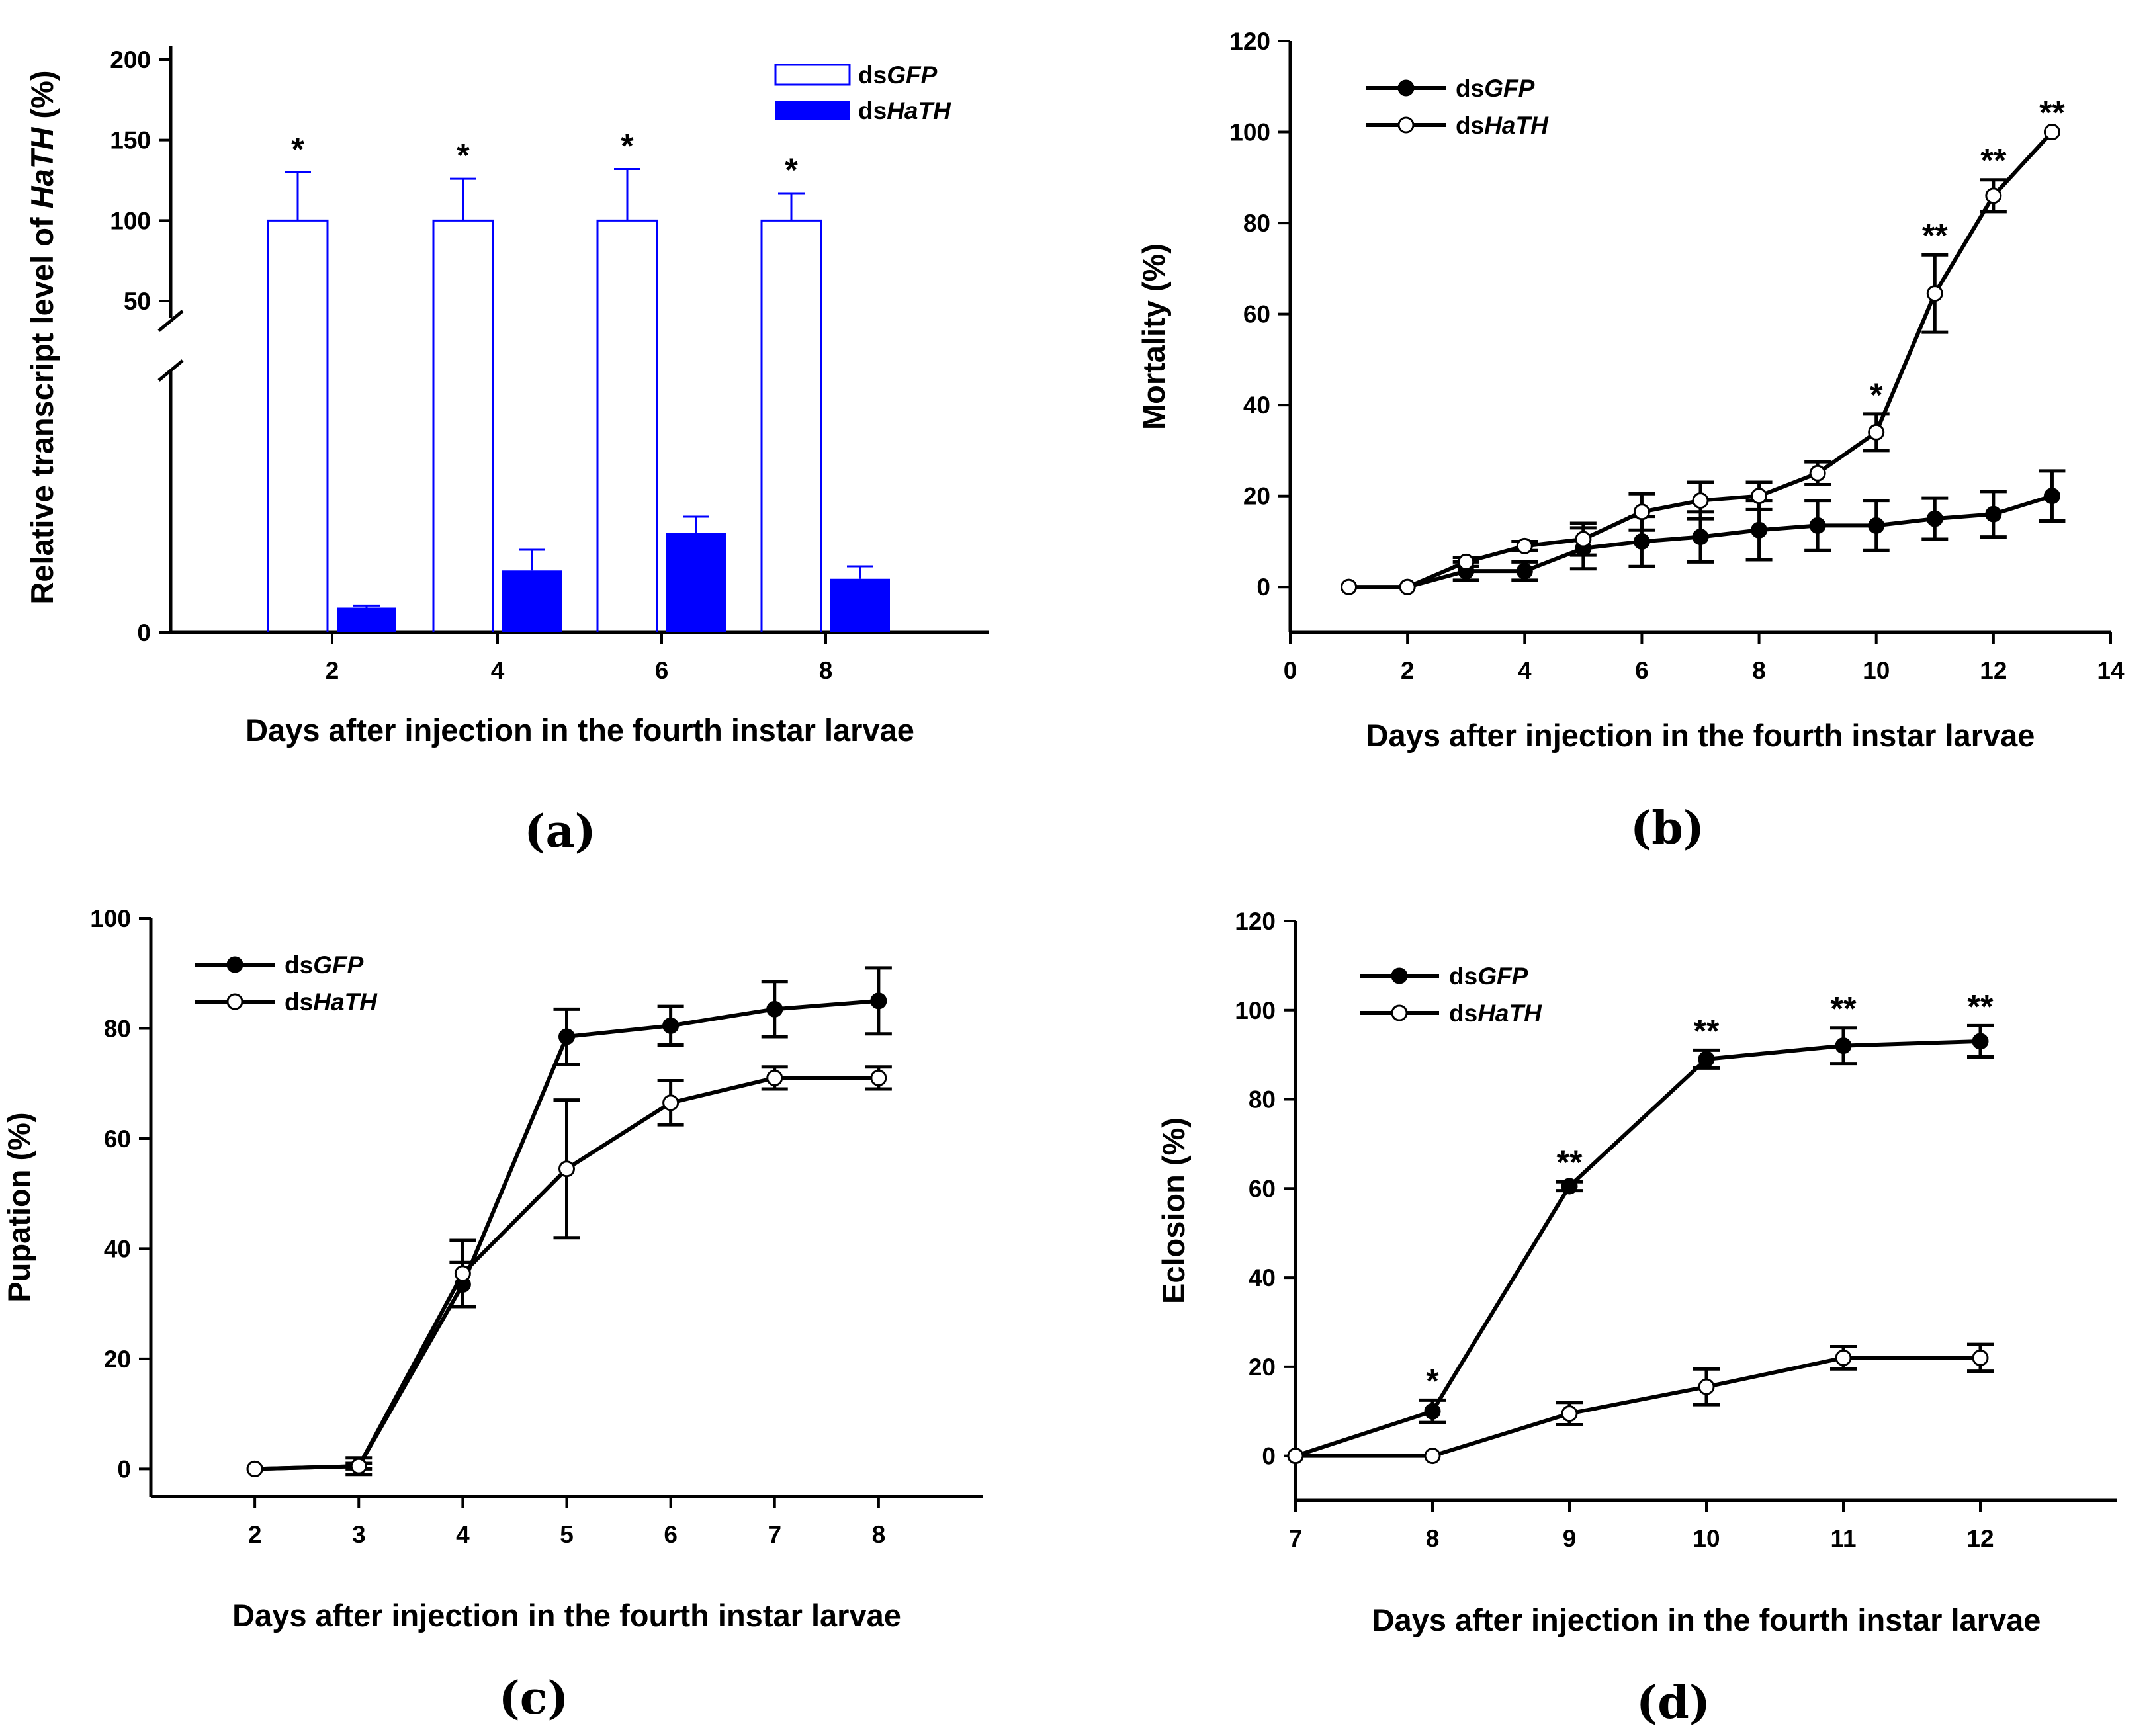 The height and width of the screenshot is (1736, 2155). I want to click on y-tick-label: 50, so click(137, 301).